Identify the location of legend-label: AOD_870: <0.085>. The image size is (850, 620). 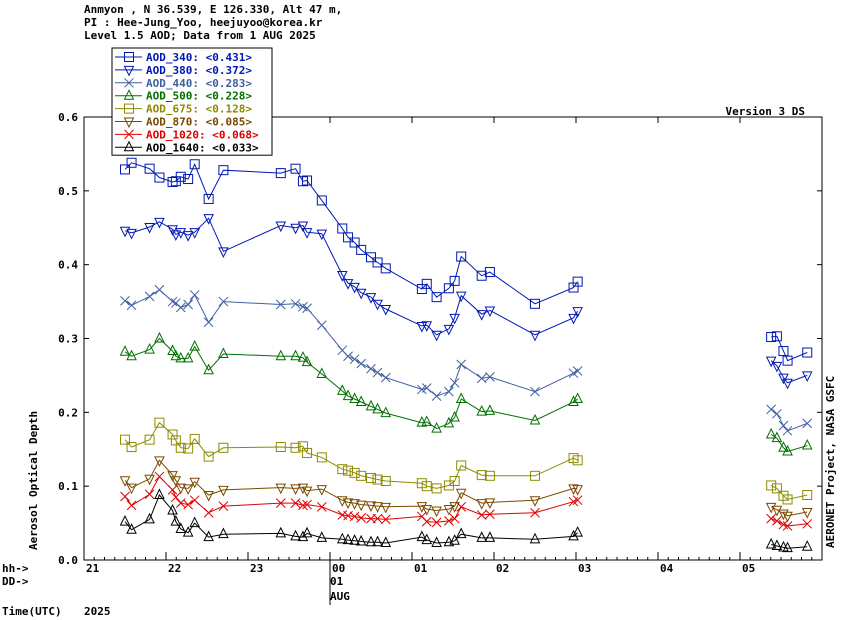
(199, 122).